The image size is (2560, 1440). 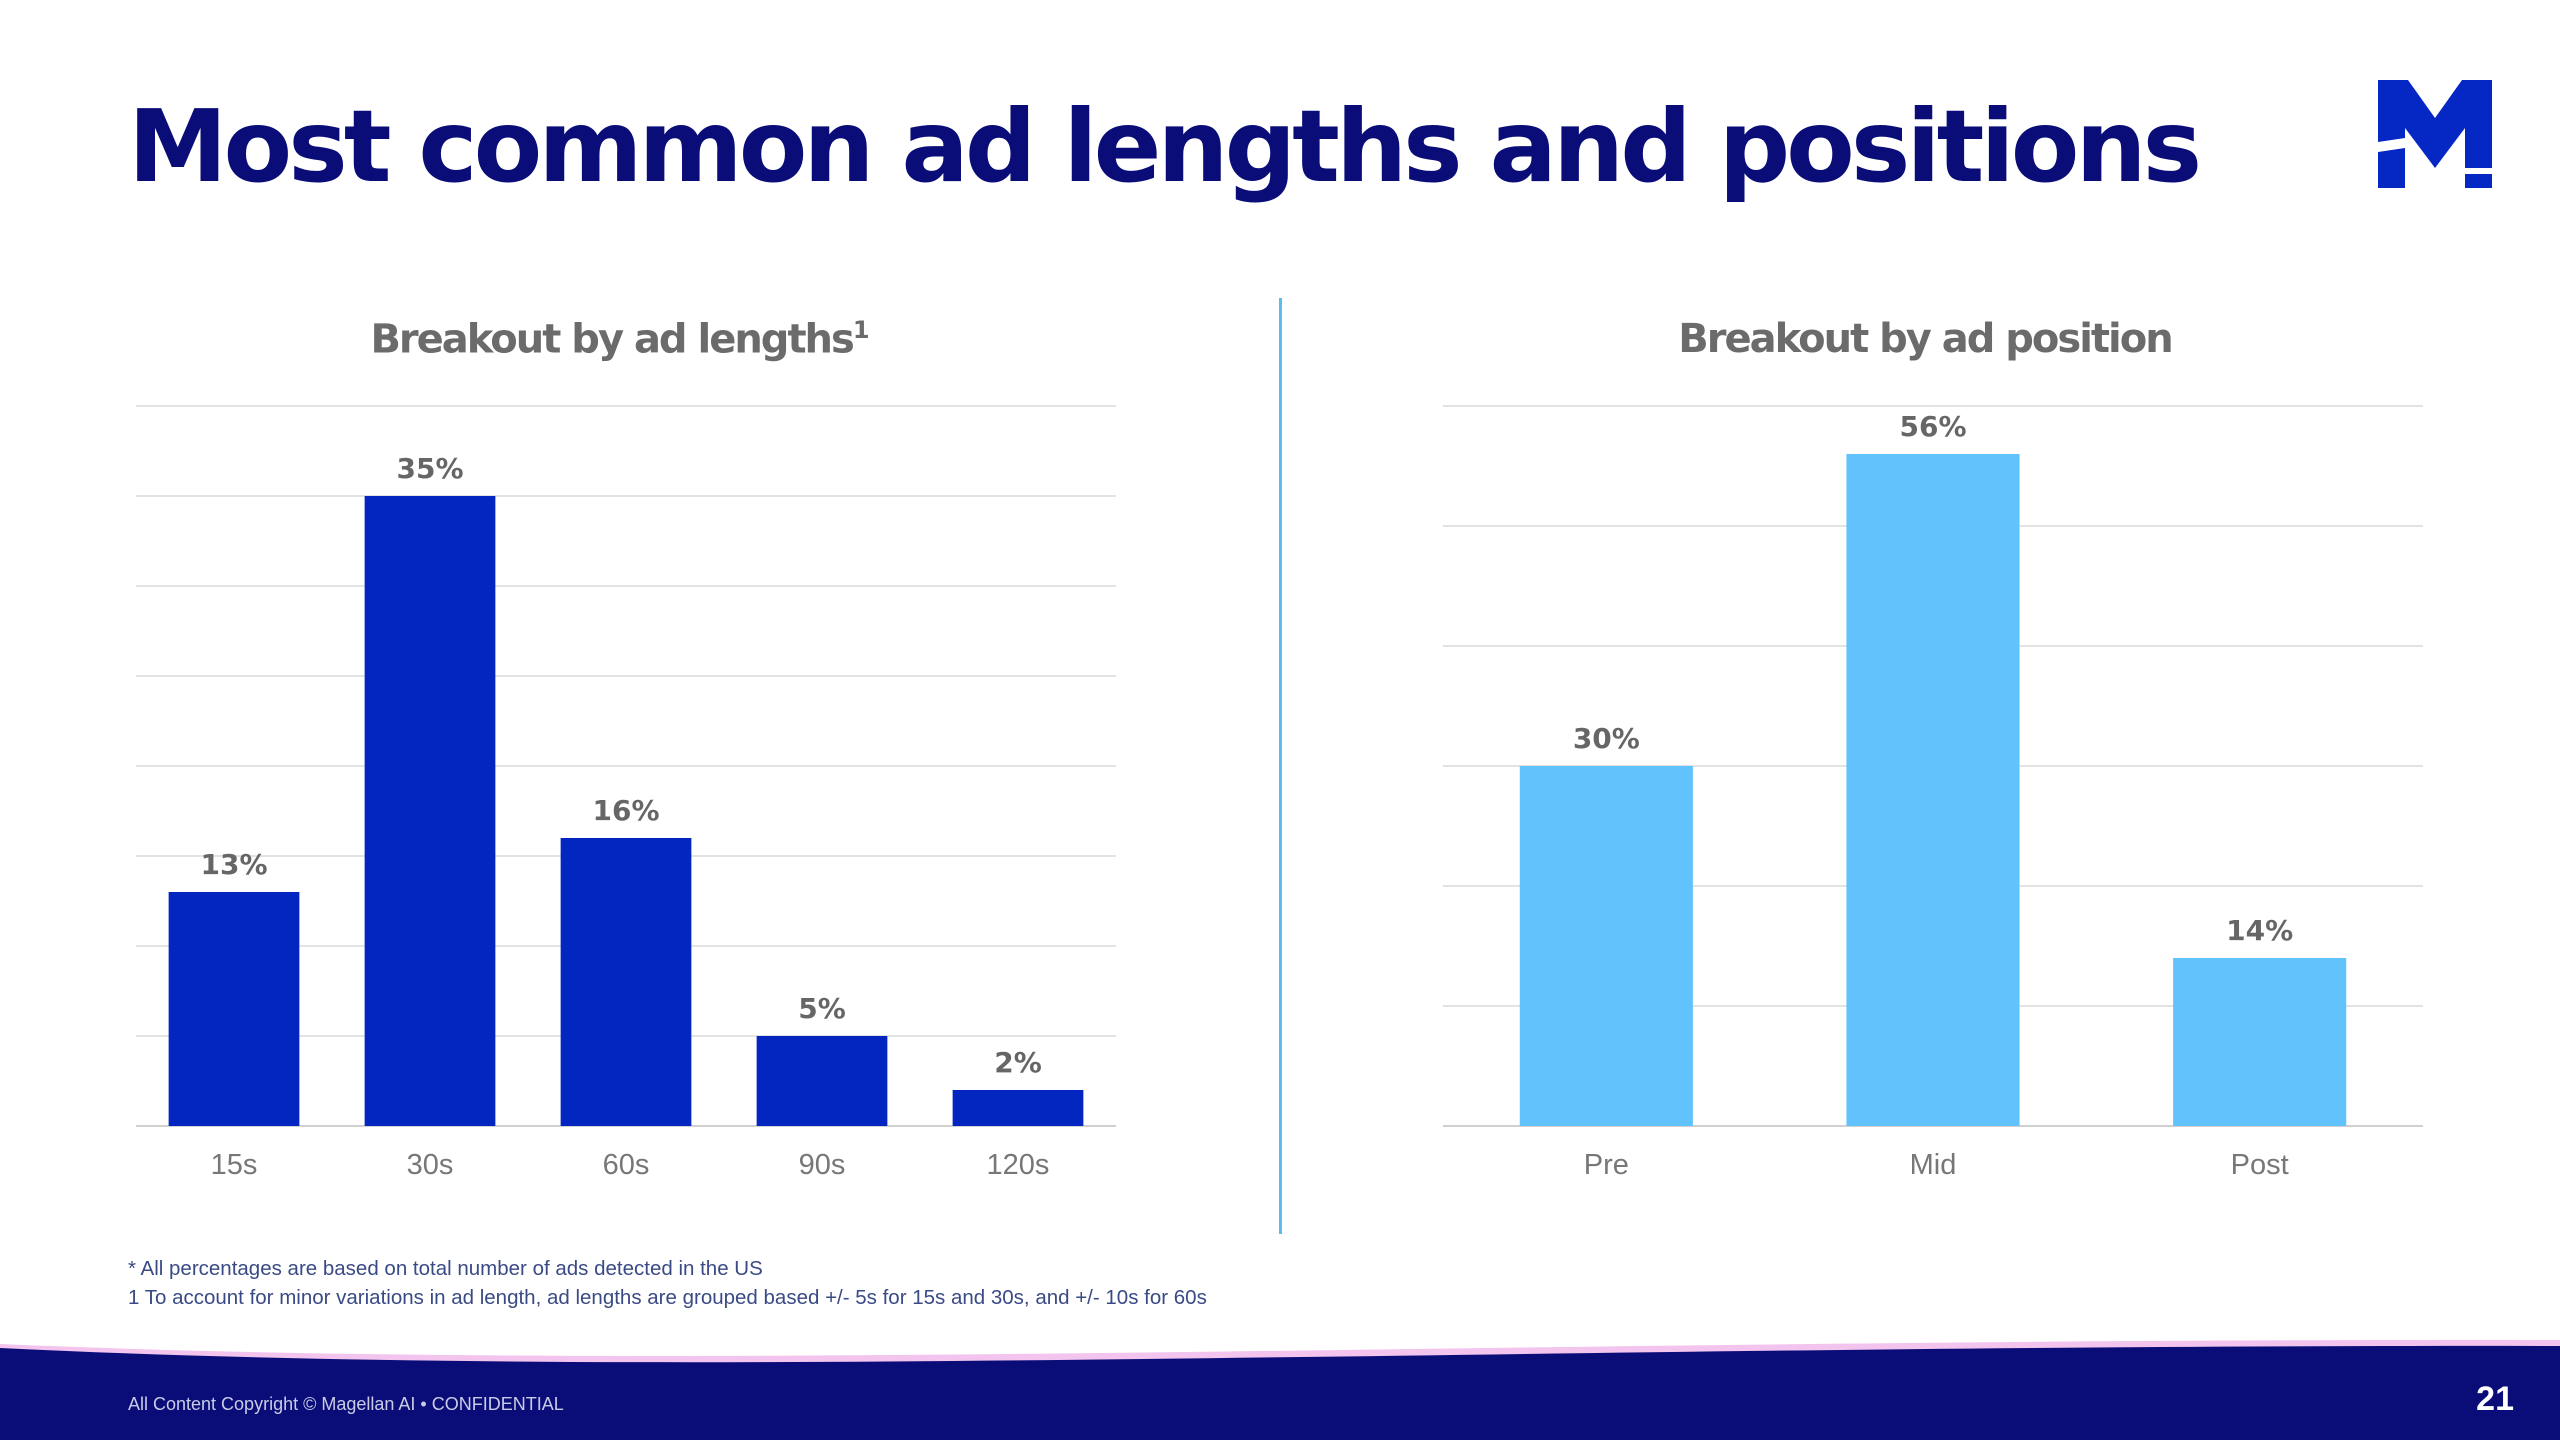 What do you see at coordinates (1925, 339) in the screenshot?
I see `ad-position-chart-title: Breakout by ad position` at bounding box center [1925, 339].